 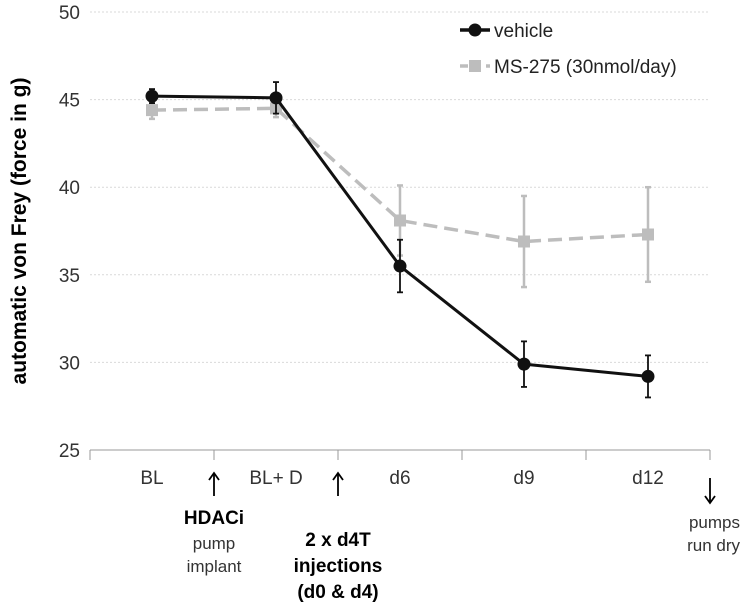 I want to click on annotation-pumps: pumps run dry, so click(x=713, y=516).